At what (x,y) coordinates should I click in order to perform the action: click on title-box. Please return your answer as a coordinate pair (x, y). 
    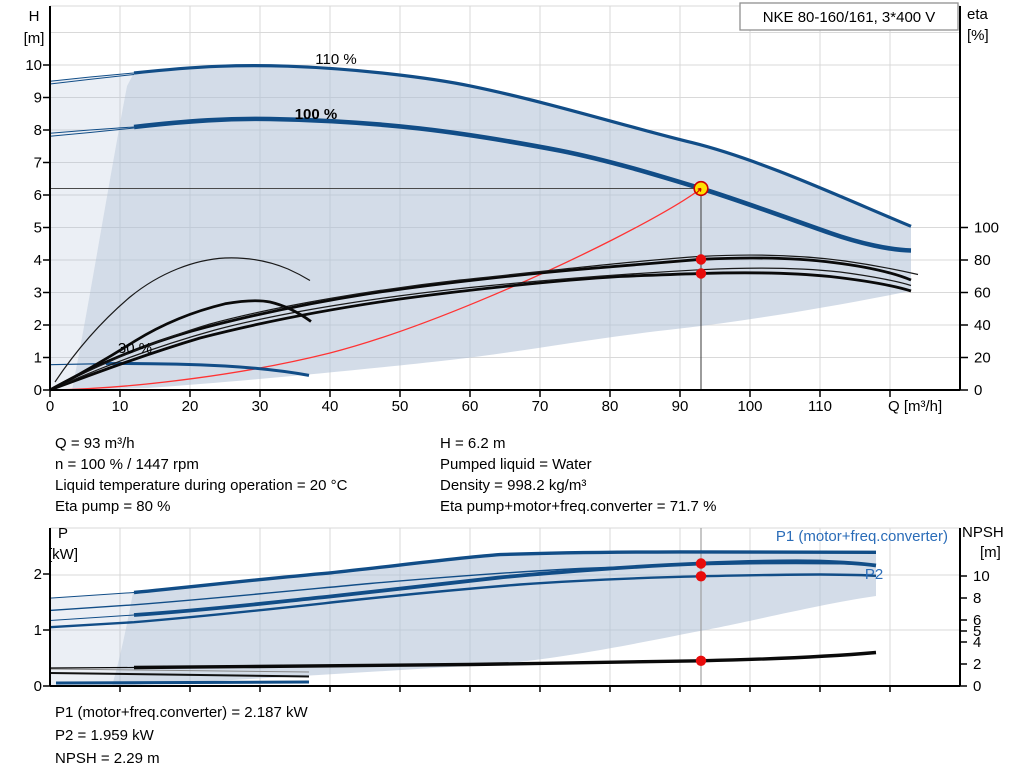
    Looking at the image, I should click on (849, 16).